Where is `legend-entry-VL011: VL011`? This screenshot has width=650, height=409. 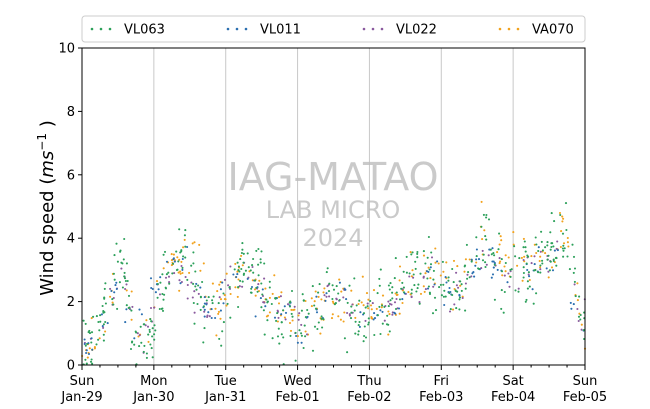 legend-entry-VL011: VL011 is located at coordinates (263, 30).